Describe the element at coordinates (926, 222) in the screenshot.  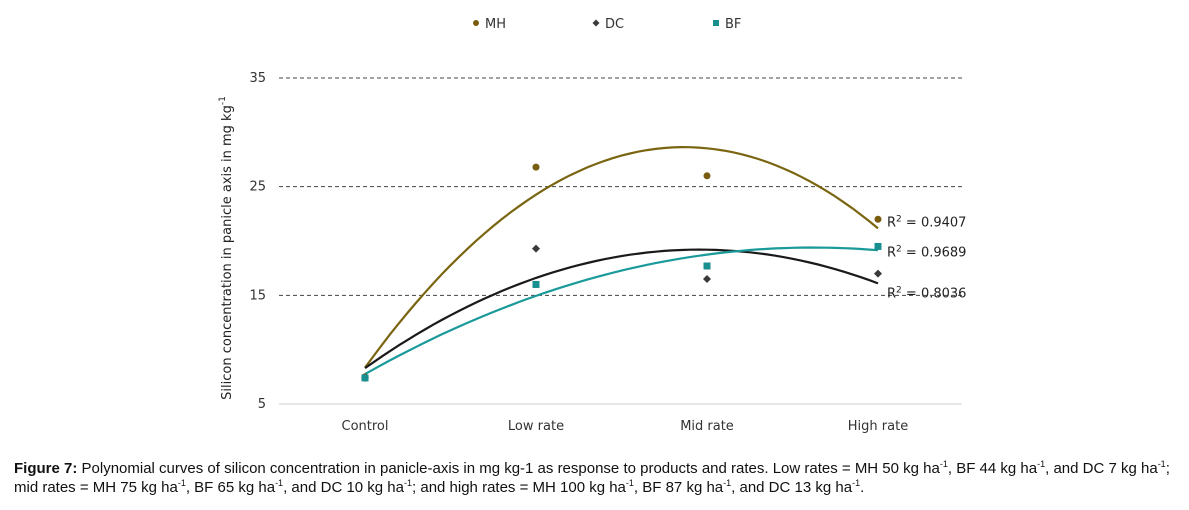
I see `r2-label-mh: R2 = 0.9407` at that location.